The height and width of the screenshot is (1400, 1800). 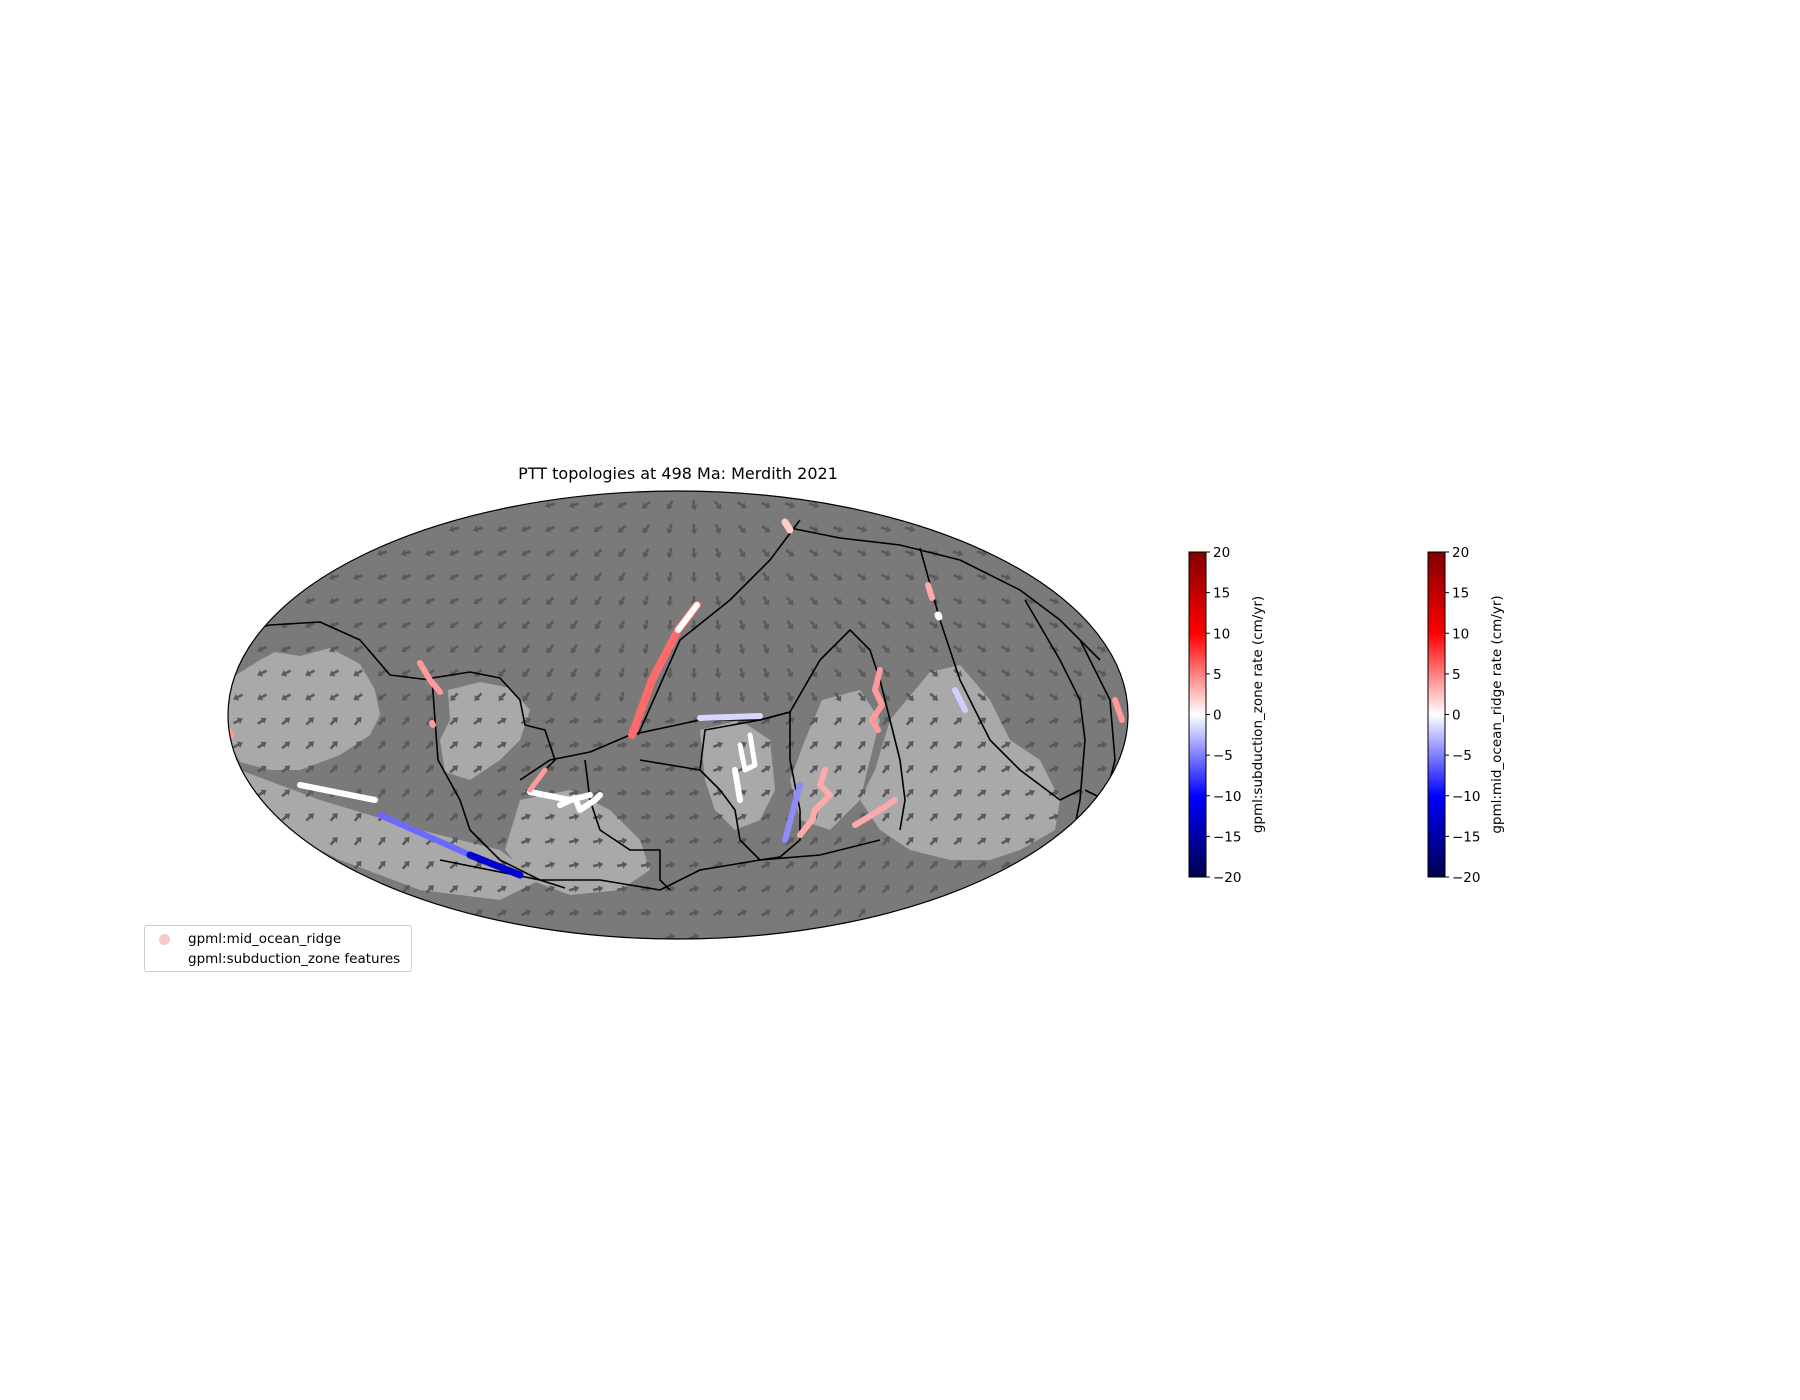 What do you see at coordinates (737, 785) in the screenshot?
I see `trench-central-vert` at bounding box center [737, 785].